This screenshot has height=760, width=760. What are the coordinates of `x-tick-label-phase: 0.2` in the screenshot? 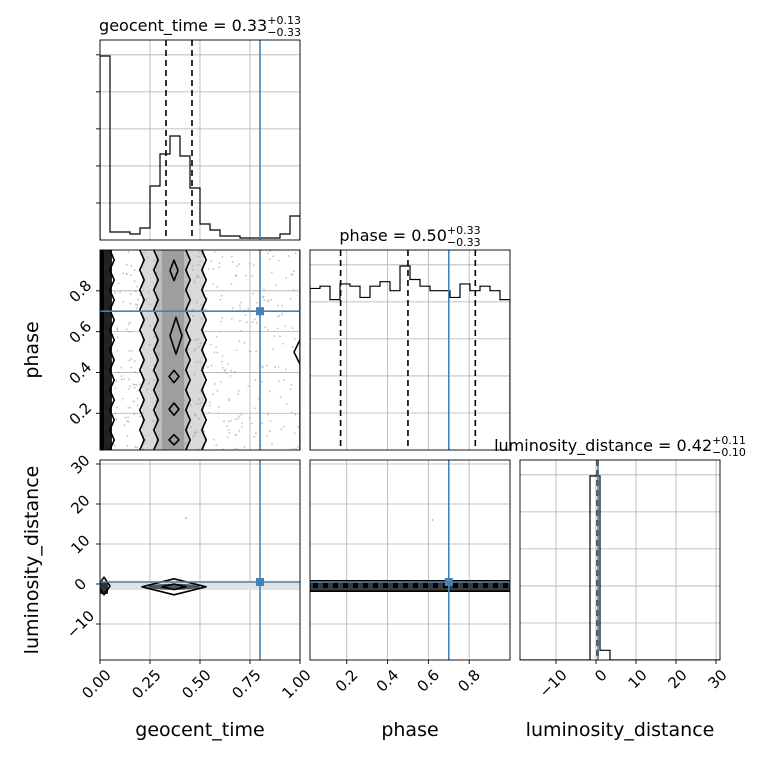 It's located at (347, 681).